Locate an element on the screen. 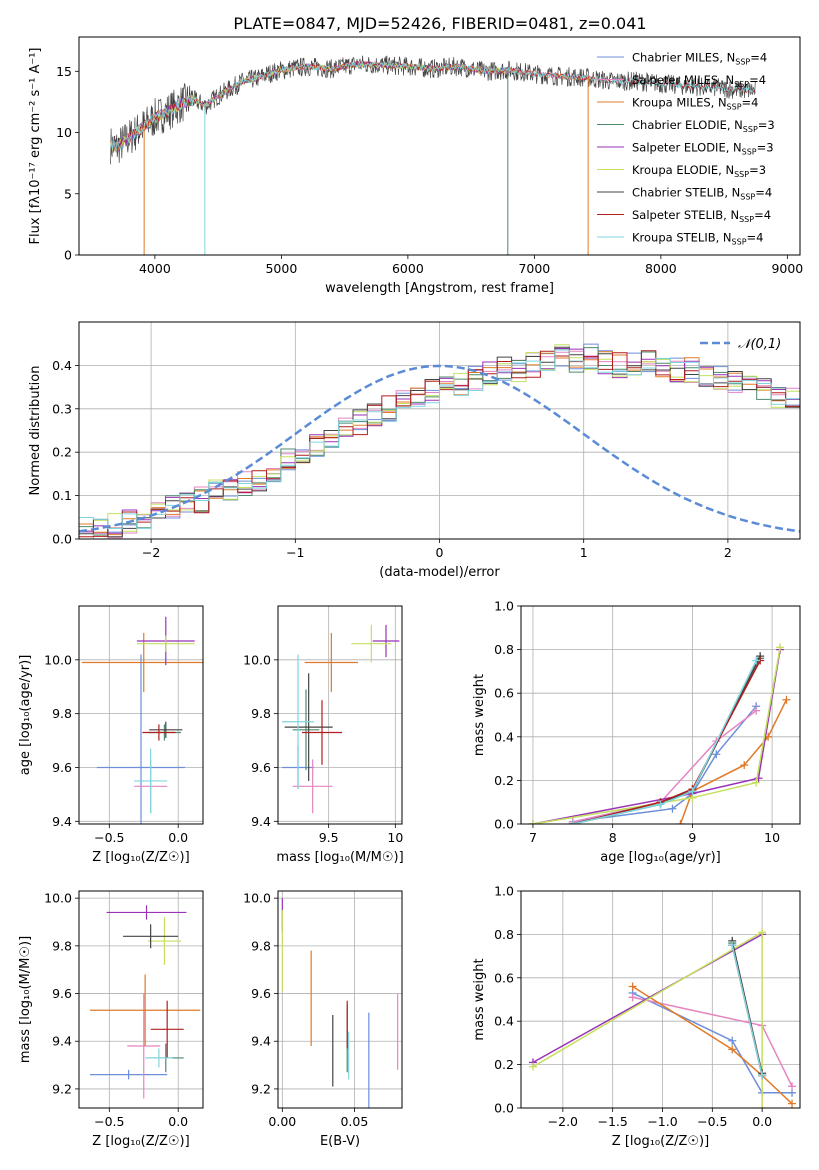  y-axis-label: Flux [fλ10⁻¹⁷ erg cm⁻² s⁻¹ A⁻¹] is located at coordinates (35, 146).